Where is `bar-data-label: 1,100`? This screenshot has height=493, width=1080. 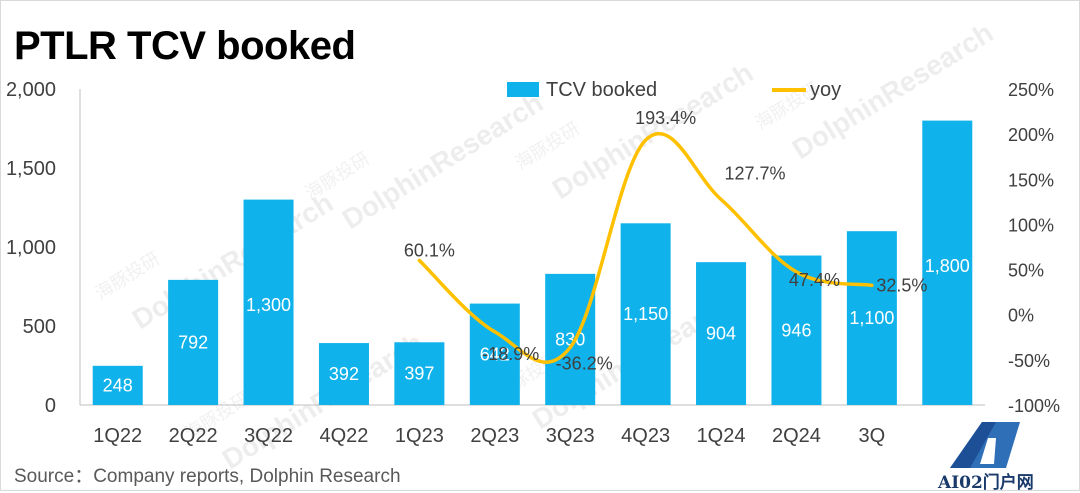
bar-data-label: 1,100 is located at coordinates (871, 318).